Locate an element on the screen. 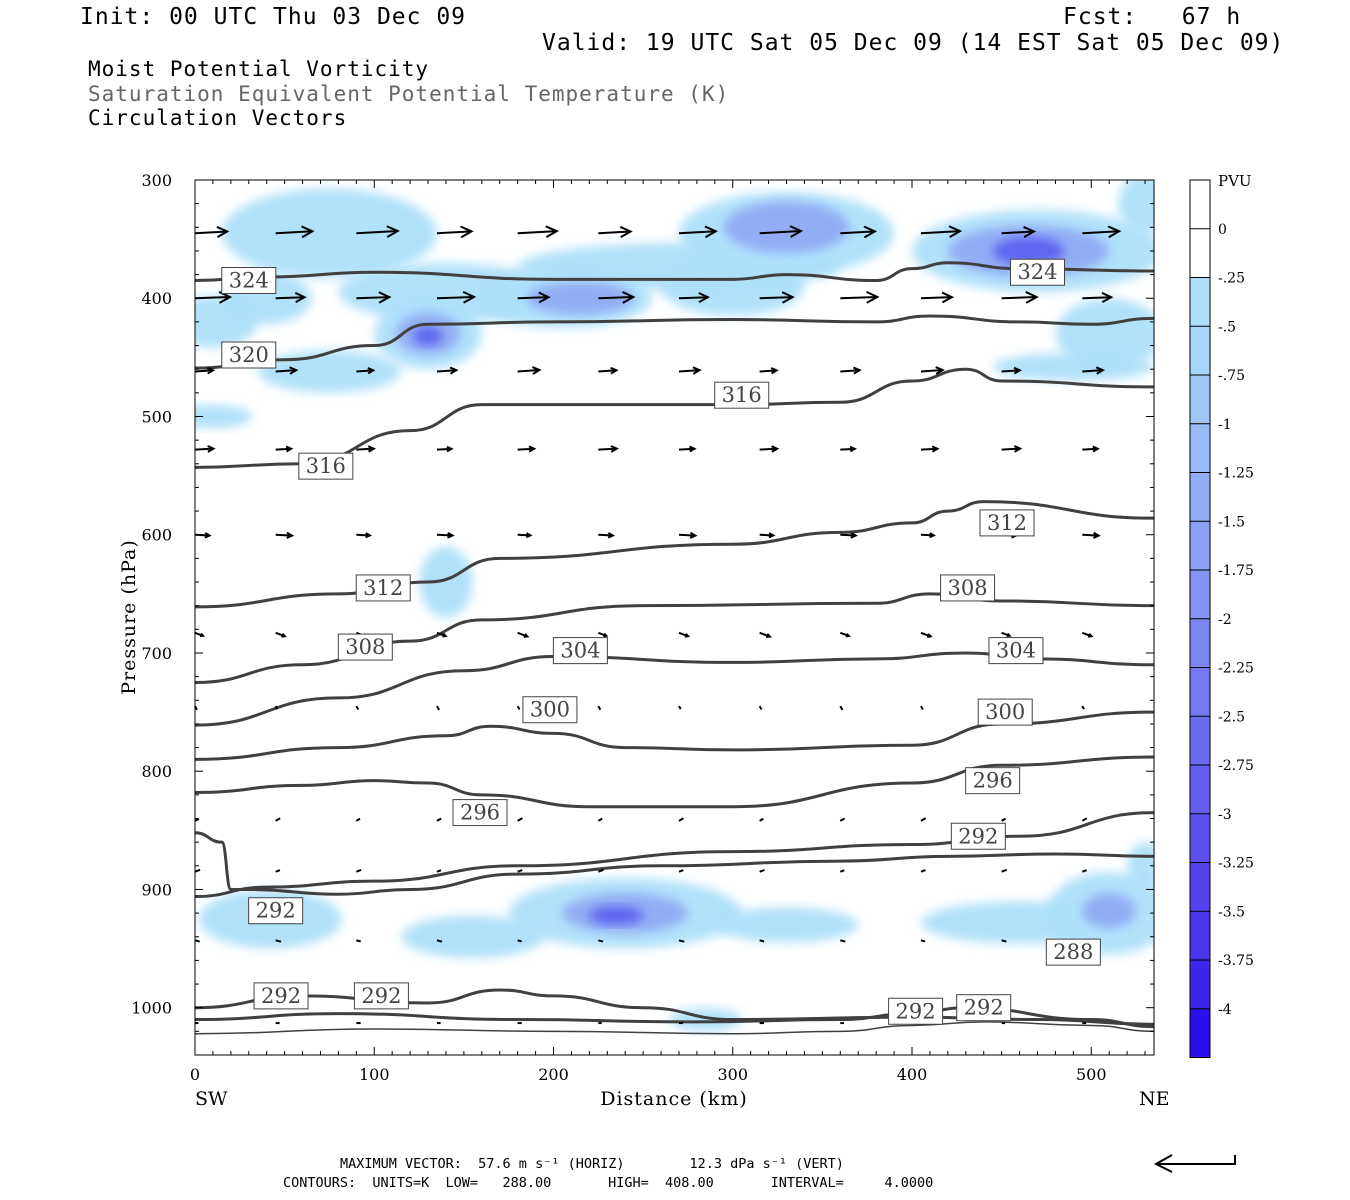 The width and height of the screenshot is (1350, 1200). x-tick-label-300: 300 is located at coordinates (732, 1074).